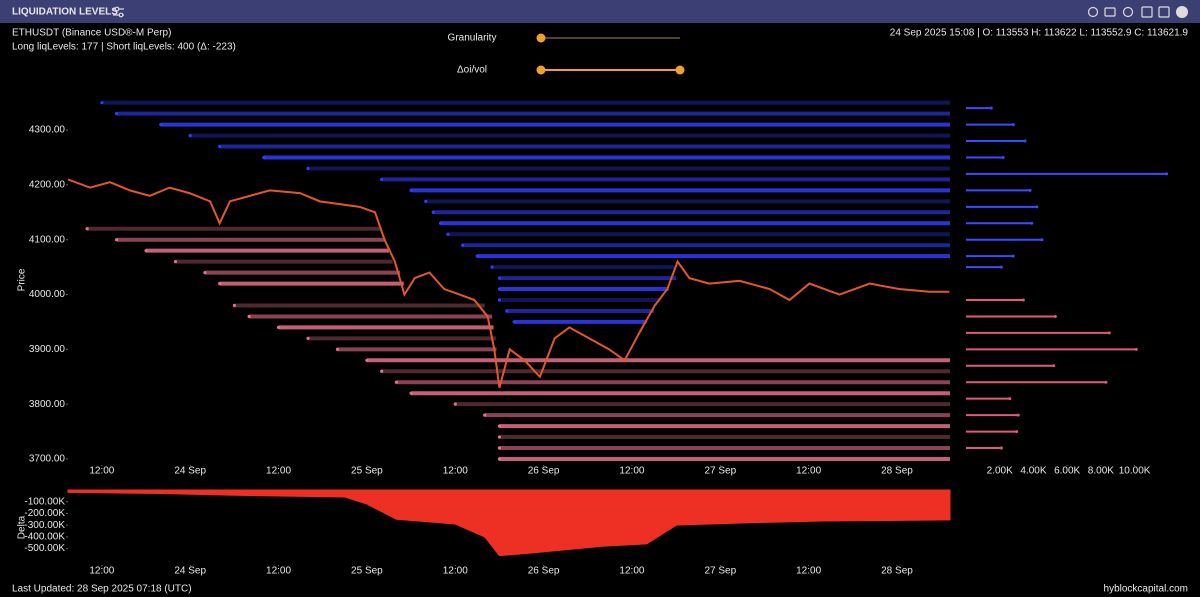 The image size is (1200, 597). Describe the element at coordinates (44, 513) in the screenshot. I see `y-tick-label: -200.00K` at that location.